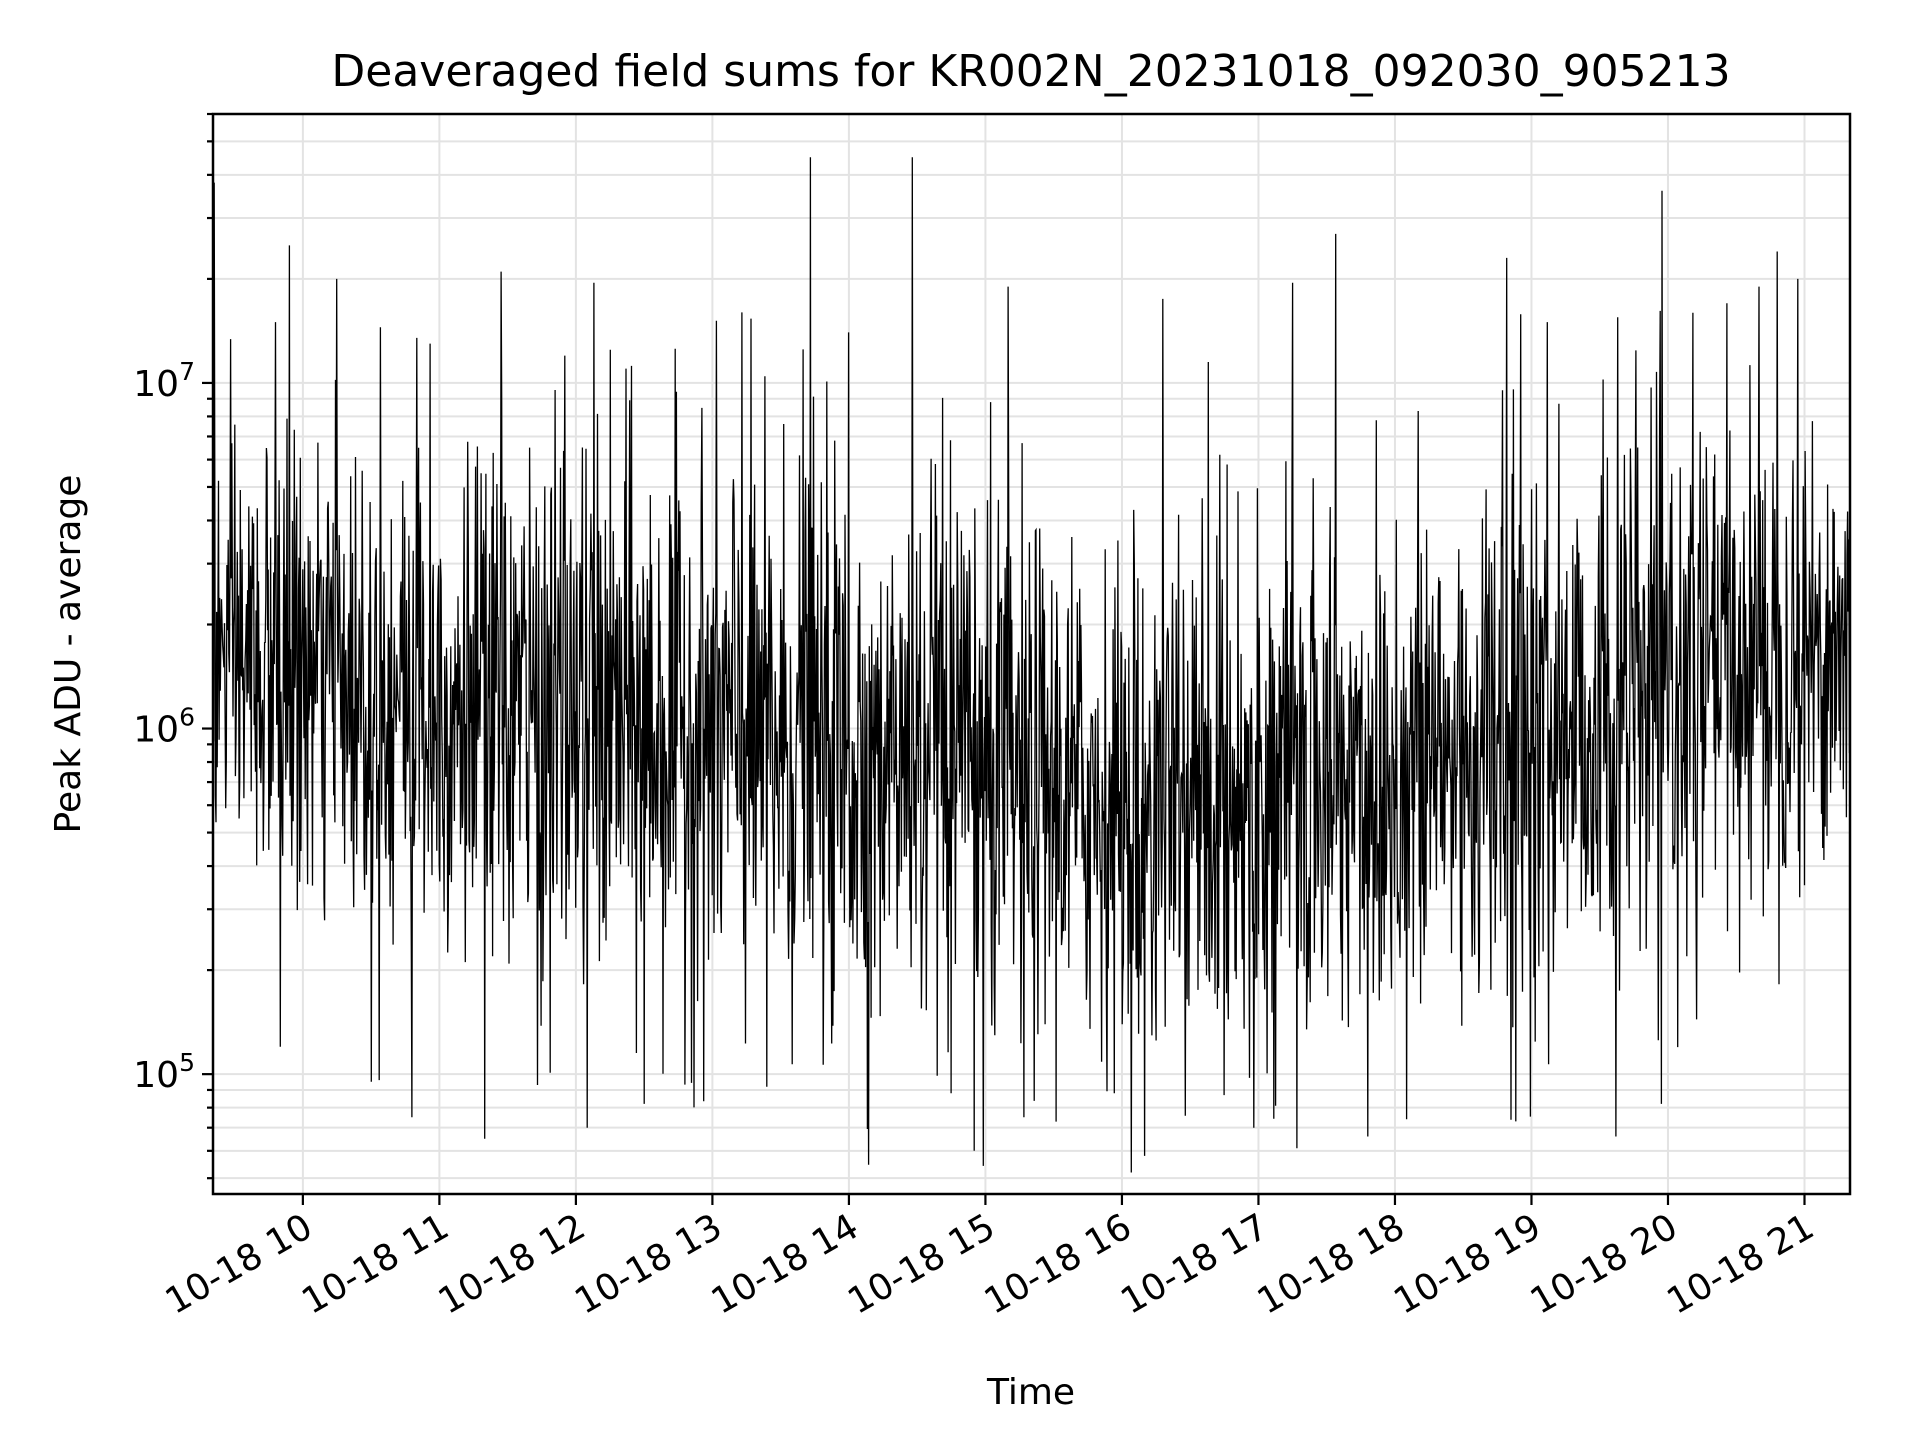 The image size is (1920, 1440). What do you see at coordinates (68, 654) in the screenshot?
I see `y-axis-label: Peak ADU - average` at bounding box center [68, 654].